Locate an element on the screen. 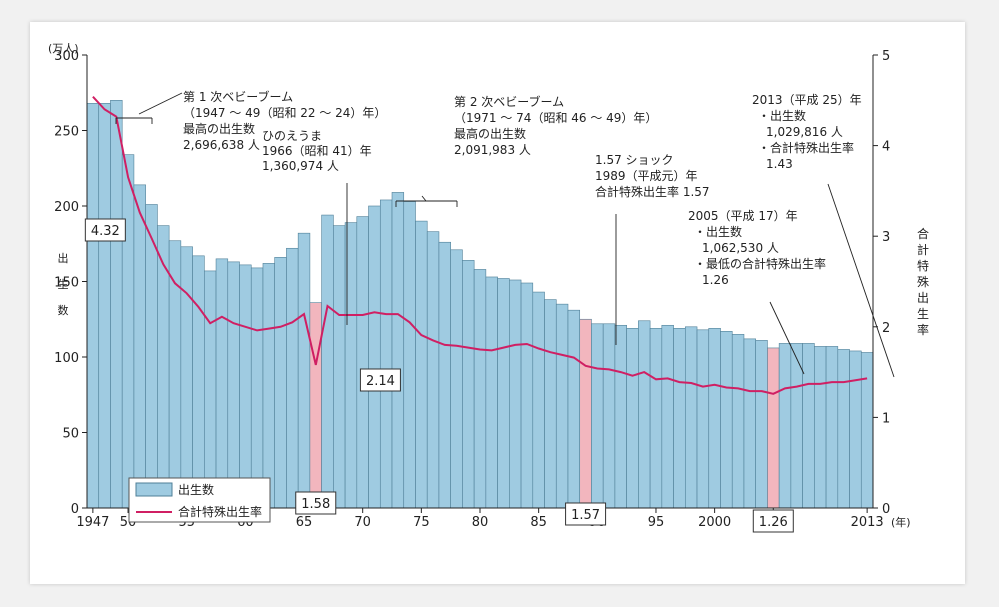 The width and height of the screenshot is (999, 607). value-label-2005: 1.26 is located at coordinates (773, 522).